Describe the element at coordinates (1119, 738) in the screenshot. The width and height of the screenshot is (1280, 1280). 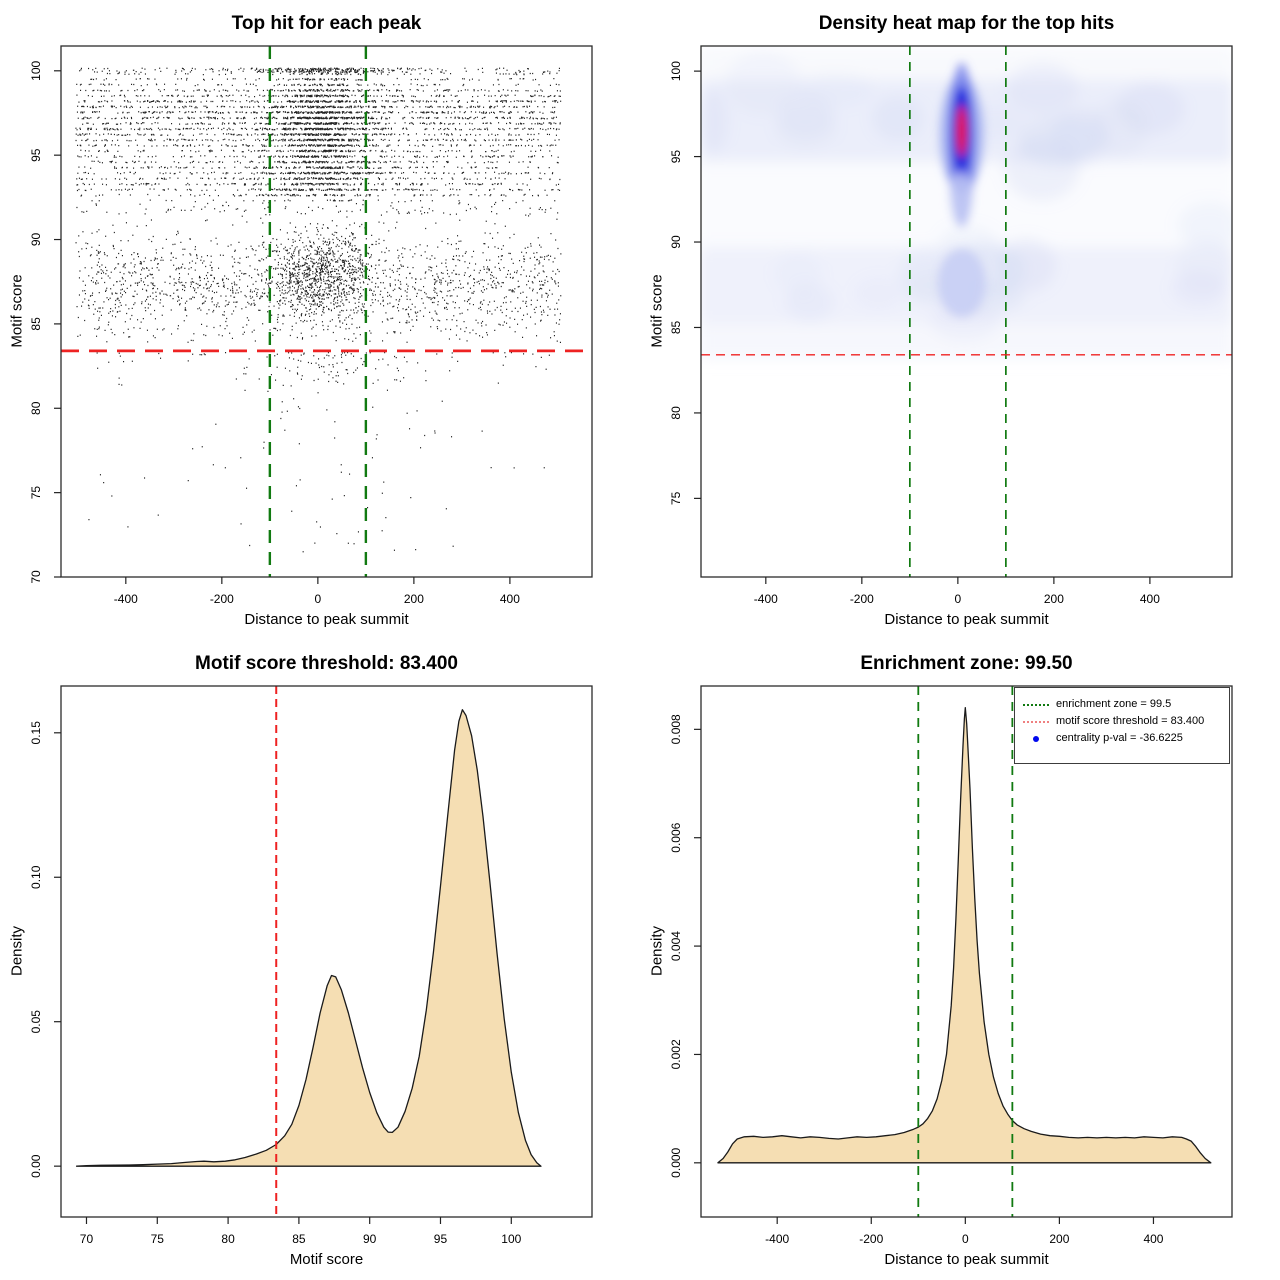
I see `legend-label: centrality p-val = -36.6225` at that location.